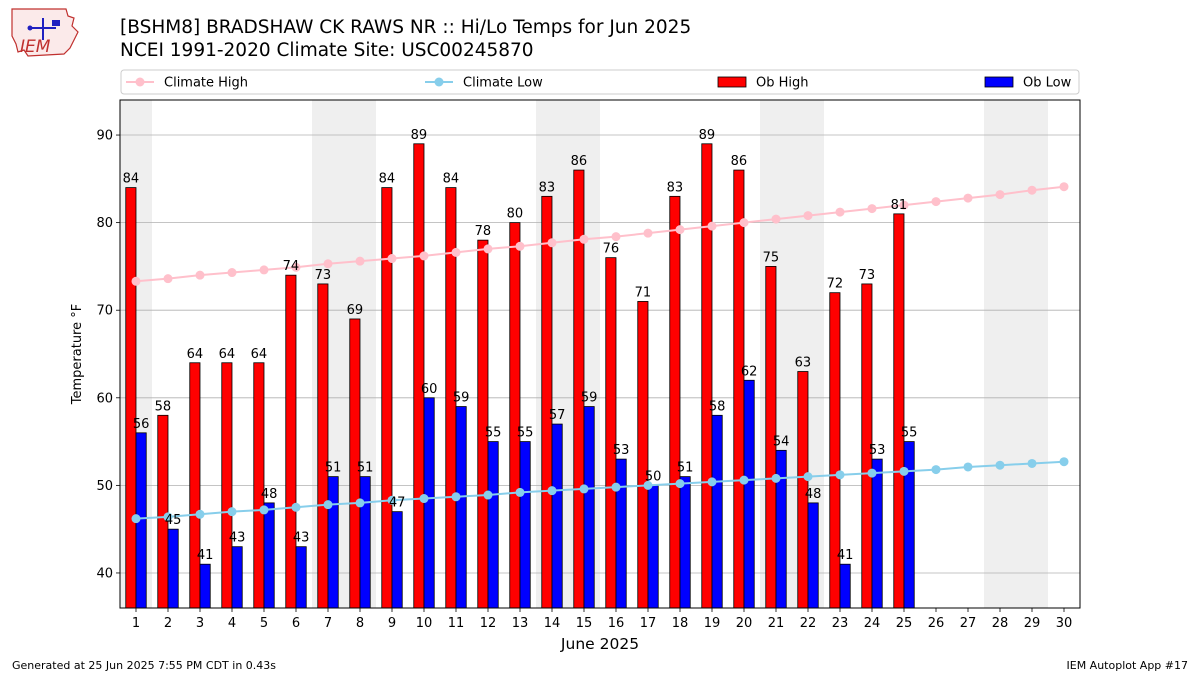  What do you see at coordinates (611, 249) in the screenshot?
I see `ob-high-label-day-16: 76` at bounding box center [611, 249].